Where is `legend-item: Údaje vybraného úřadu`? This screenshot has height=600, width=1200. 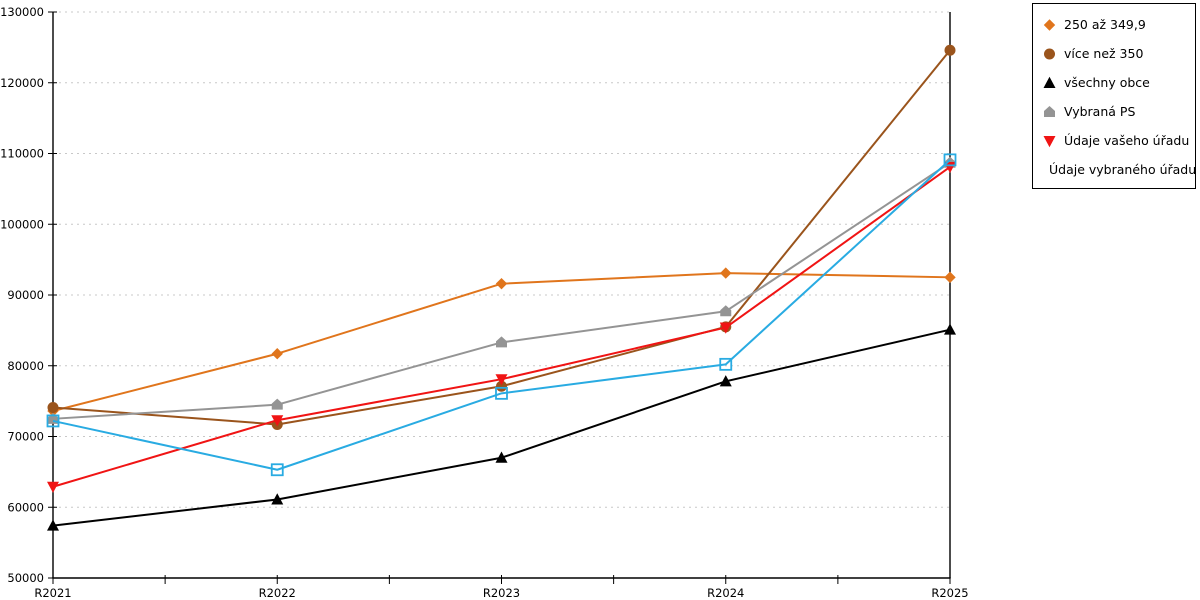 legend-item: Údaje vybraného úřadu is located at coordinates (1119, 169).